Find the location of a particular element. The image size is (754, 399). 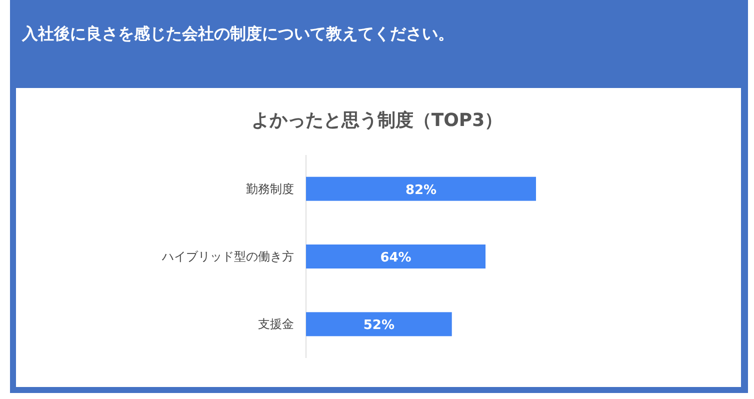

y-tick-label: ハイブリッド型の働き方 is located at coordinates (227, 257).